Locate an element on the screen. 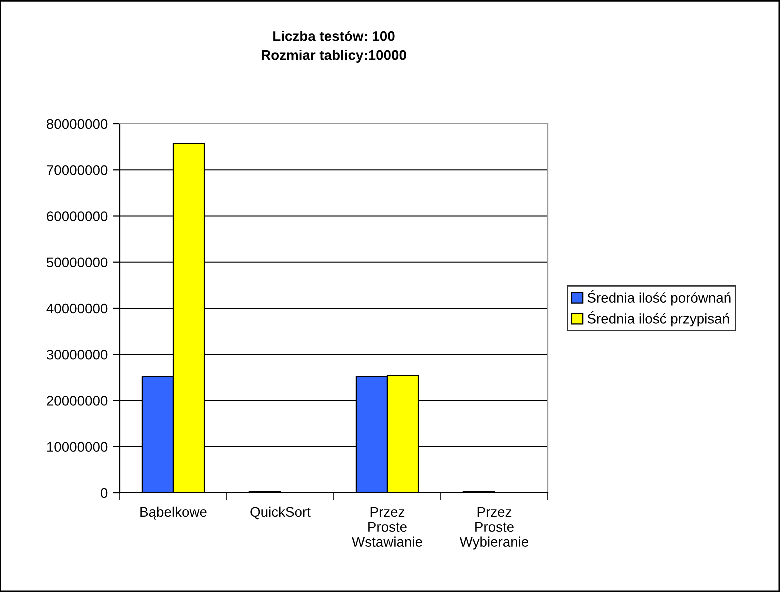 This screenshot has width=781, height=592. y-tick-label: 60000000 is located at coordinates (77, 217).